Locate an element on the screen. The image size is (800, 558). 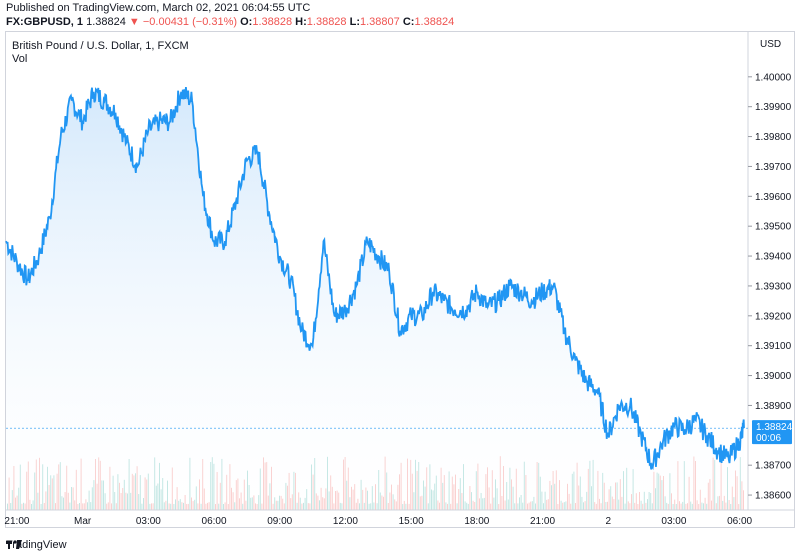
time-tick-label: 18:00 is located at coordinates (476, 521).